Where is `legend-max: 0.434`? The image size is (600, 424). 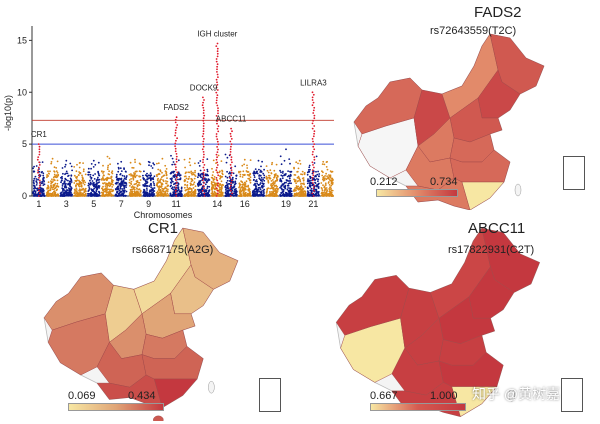 legend-max: 0.434 is located at coordinates (142, 396).